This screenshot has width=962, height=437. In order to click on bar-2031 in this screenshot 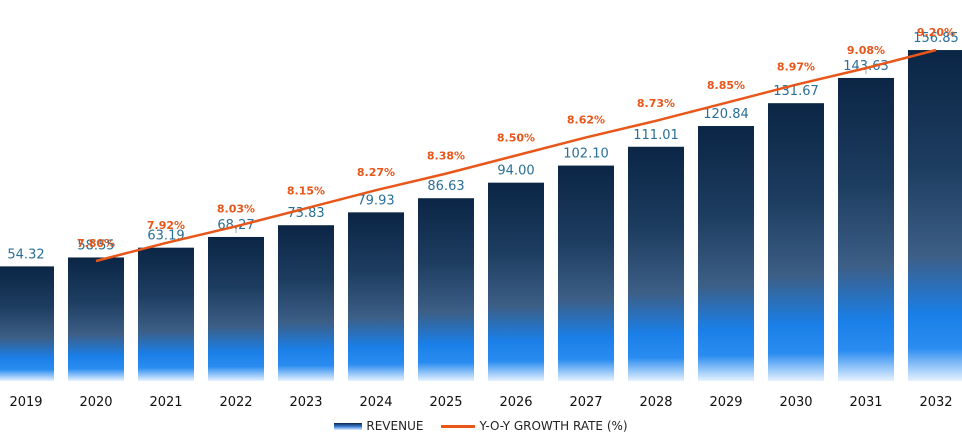, I will do `click(866, 229)`.